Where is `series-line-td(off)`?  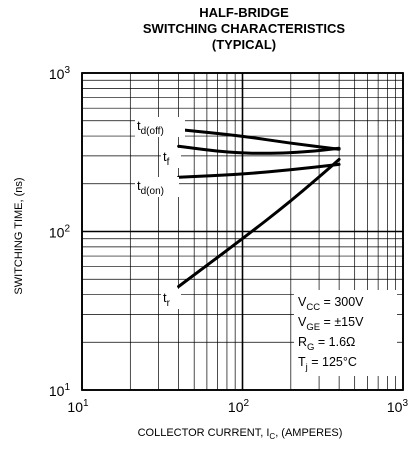
series-line-td(off) is located at coordinates (259, 139).